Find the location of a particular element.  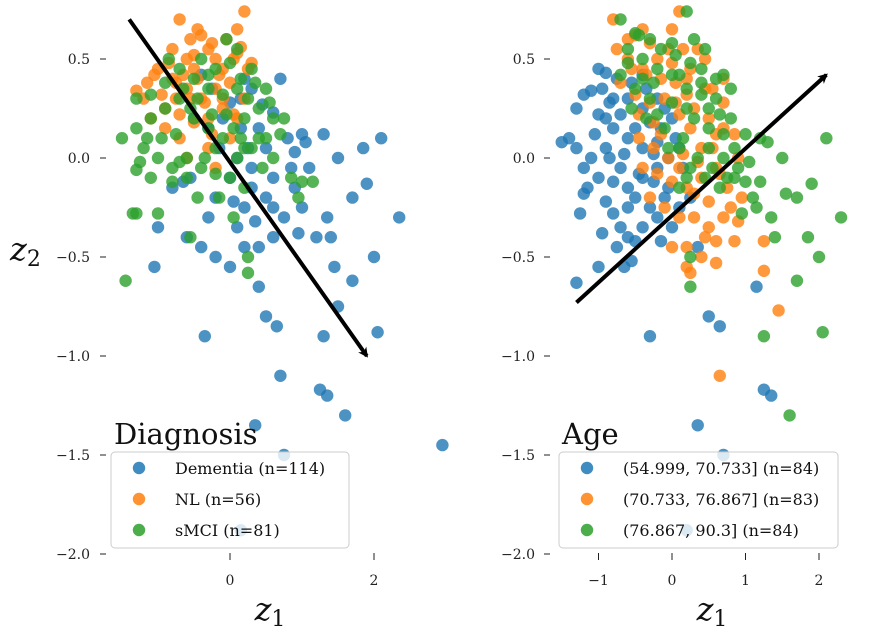

legend-entry: Dementia (n=114) is located at coordinates (250, 468).